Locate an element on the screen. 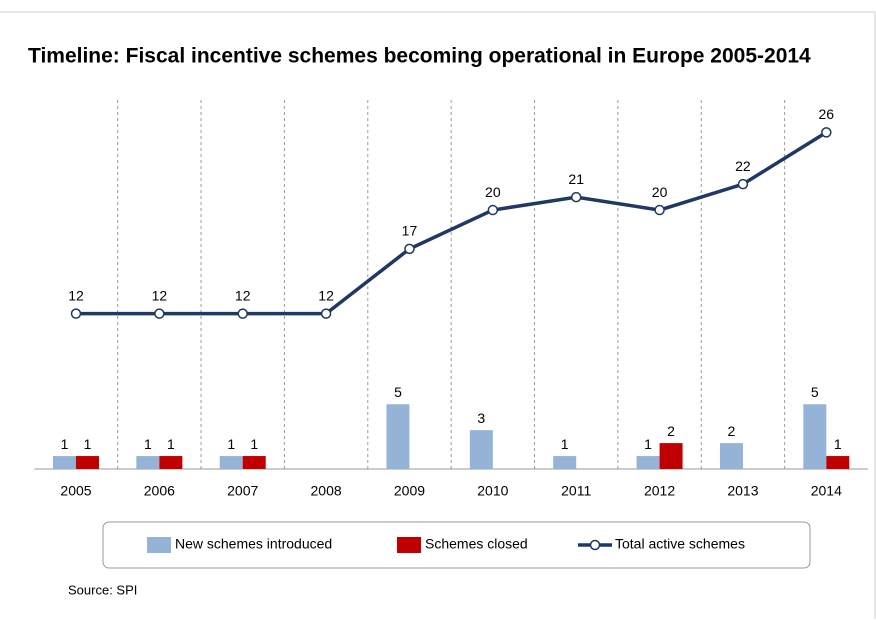 This screenshot has width=876, height=624. x-tick-label: 2008 is located at coordinates (326, 491).